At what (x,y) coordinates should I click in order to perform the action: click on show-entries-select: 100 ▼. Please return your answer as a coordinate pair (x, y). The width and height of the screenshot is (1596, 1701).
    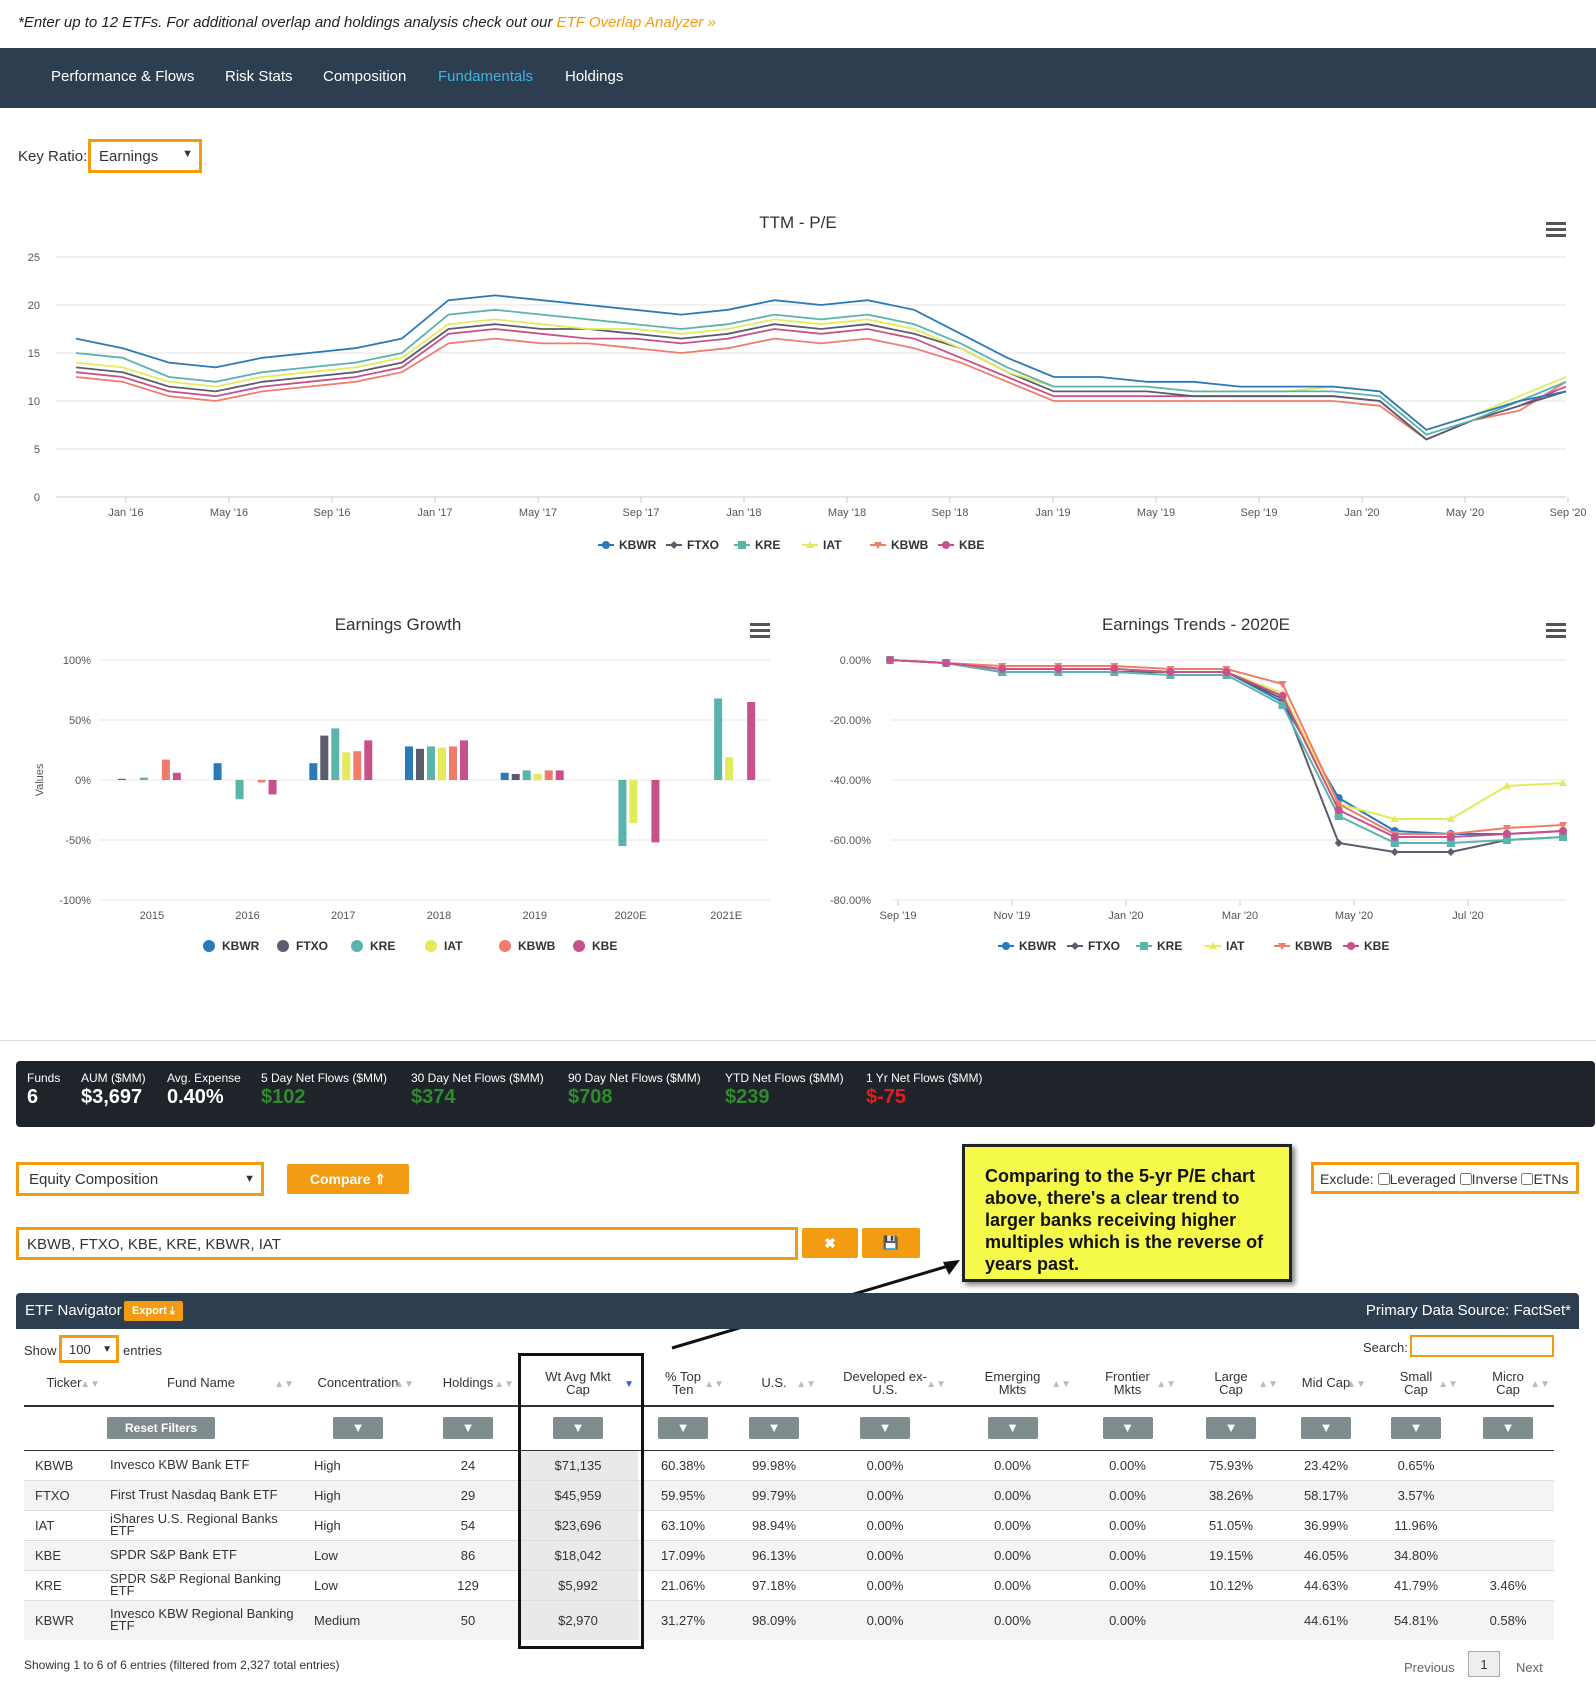
    Looking at the image, I should click on (89, 1349).